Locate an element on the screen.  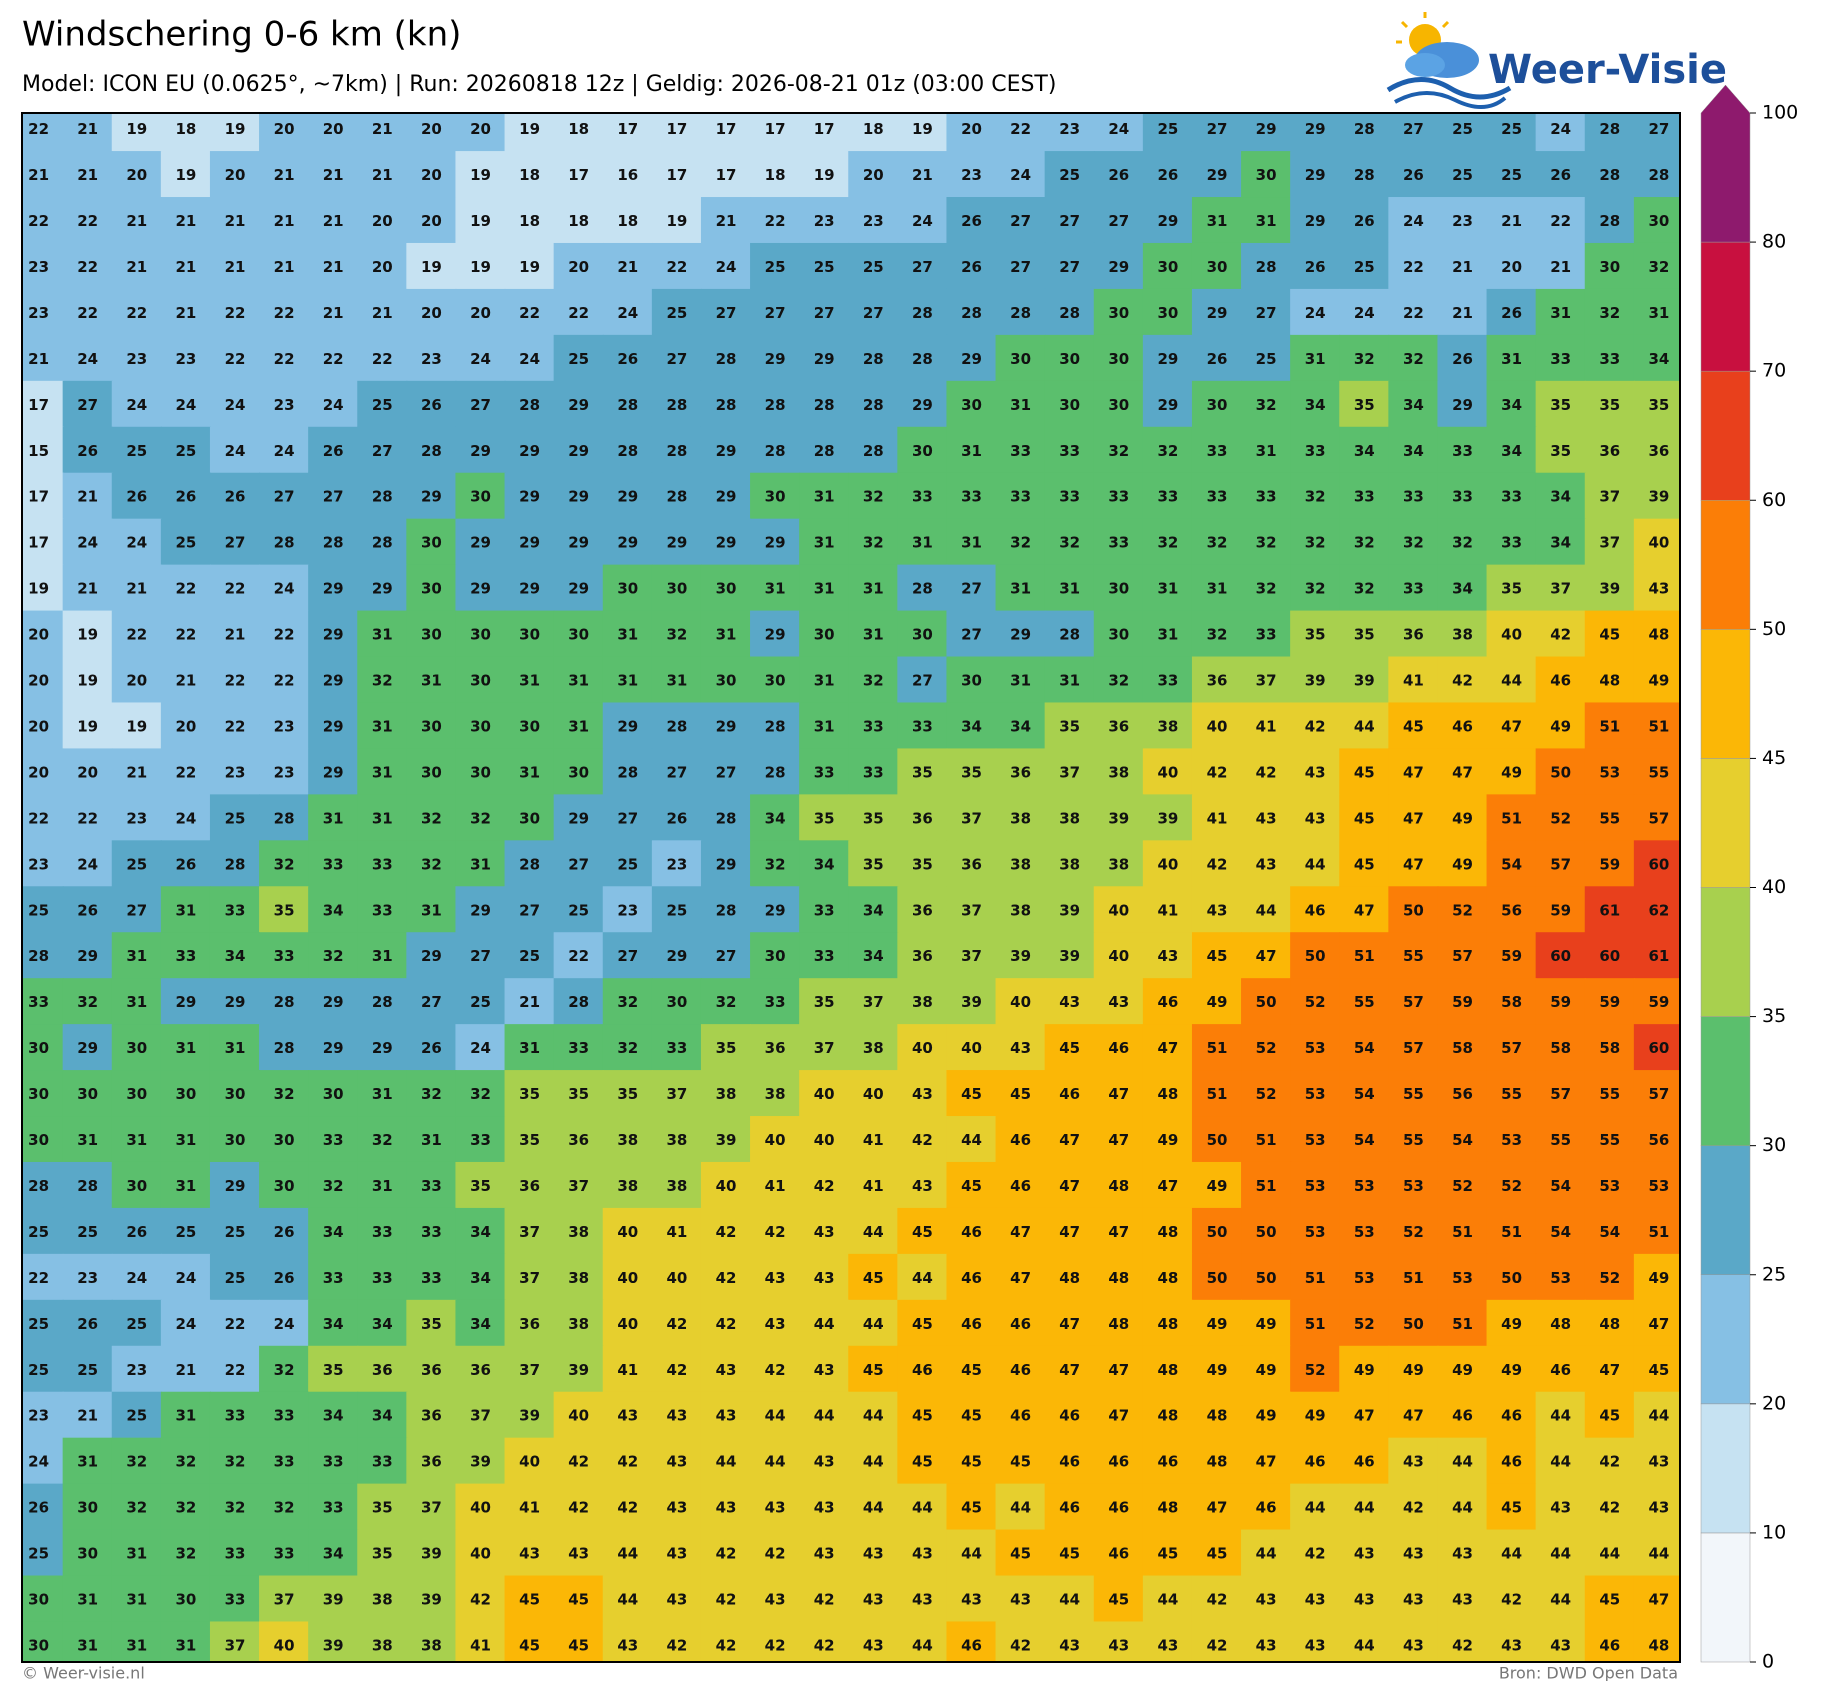
shear-value: 45 is located at coordinates (922, 1324).